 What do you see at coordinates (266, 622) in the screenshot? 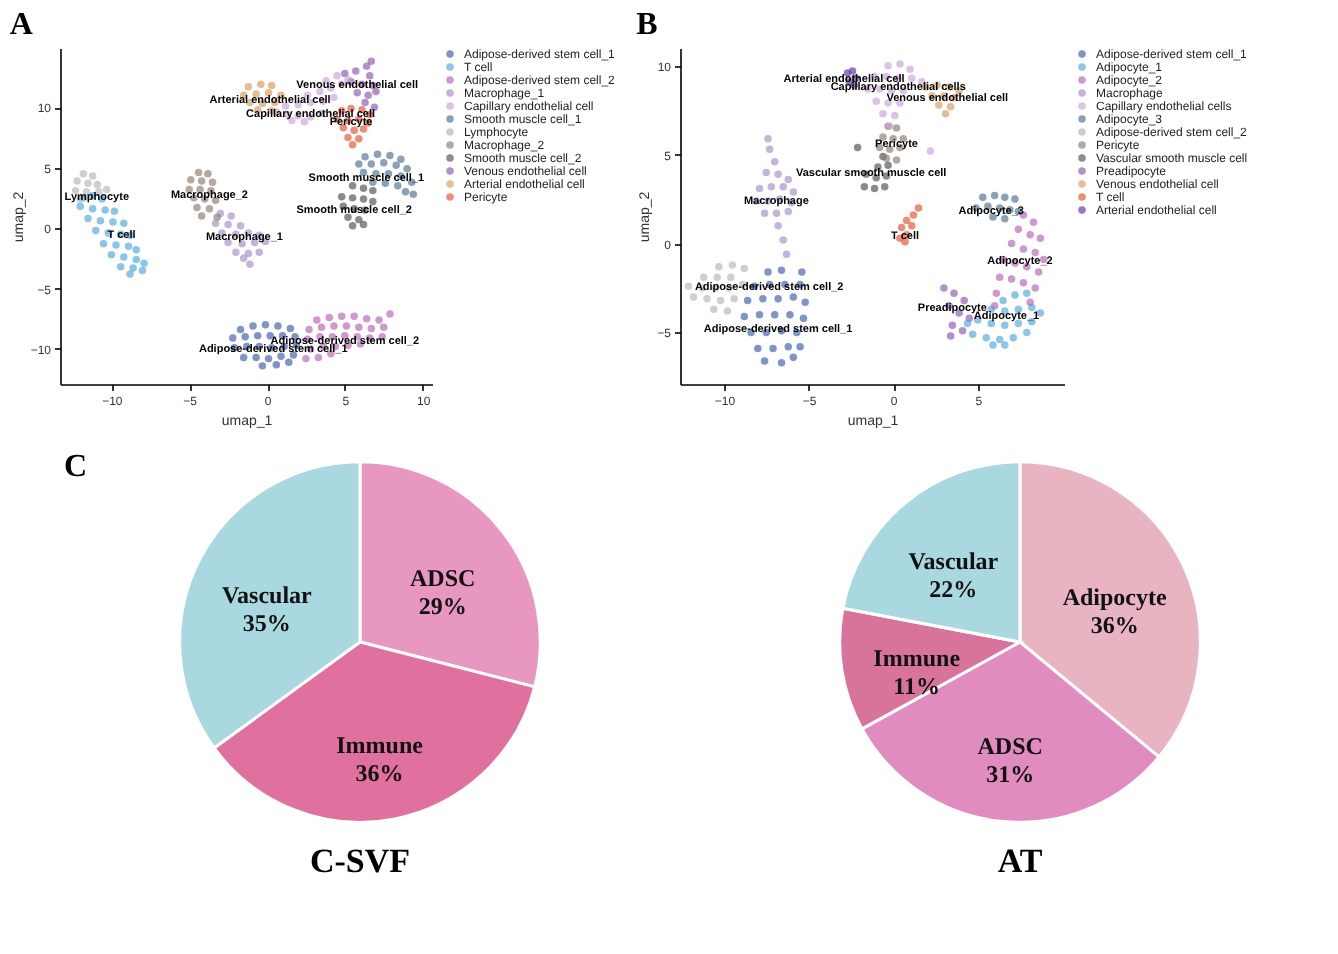
I see `data-label: 35%` at bounding box center [266, 622].